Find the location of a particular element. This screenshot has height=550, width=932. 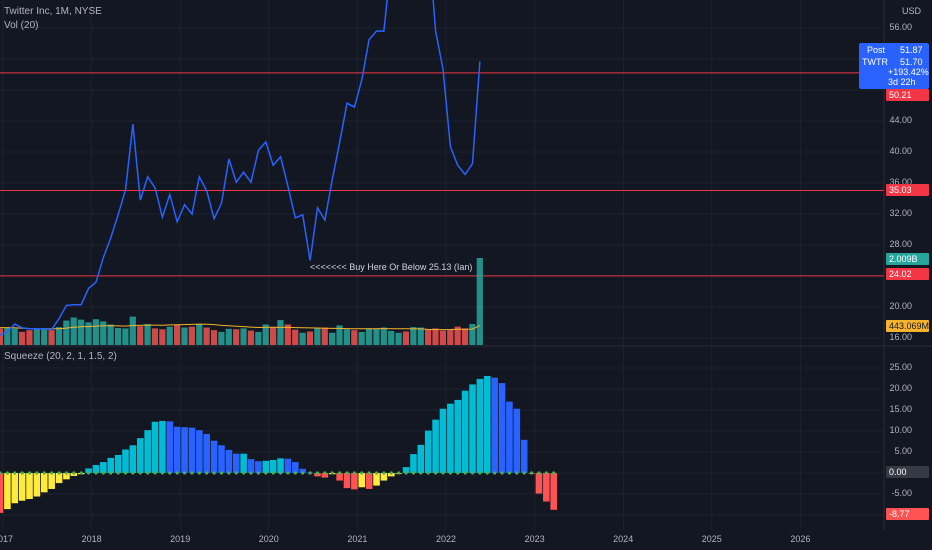

level-tag-lower: 24.02 is located at coordinates (907, 274).